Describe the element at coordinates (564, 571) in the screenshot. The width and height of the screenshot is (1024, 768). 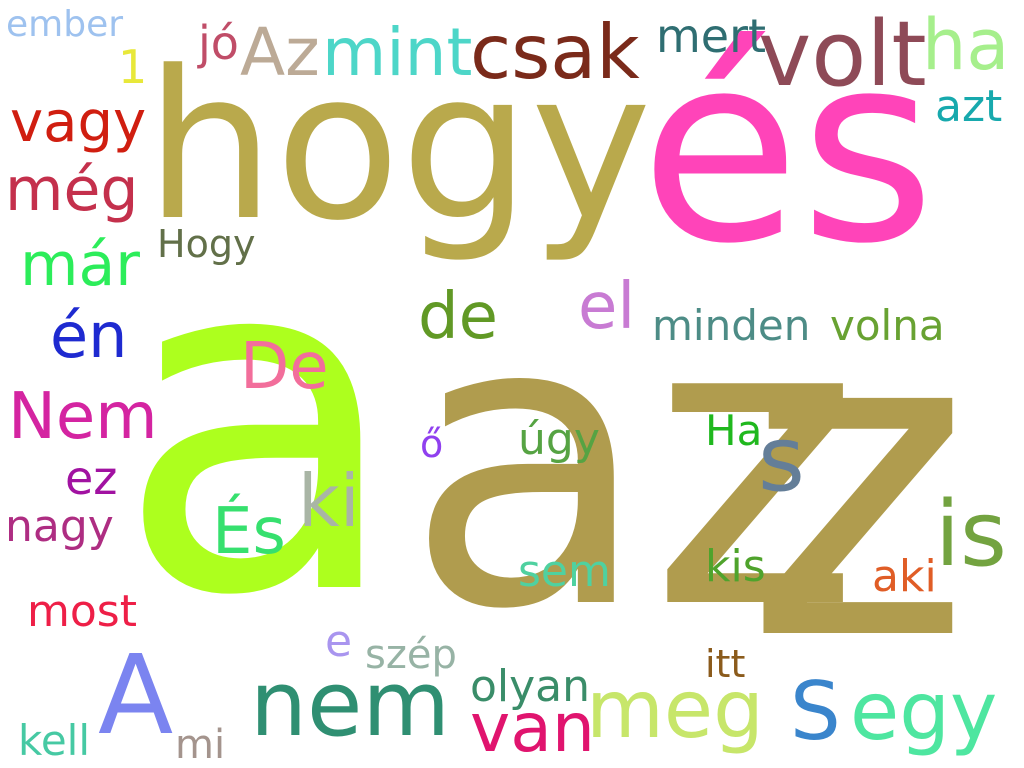
I see `word-sem: sem` at that location.